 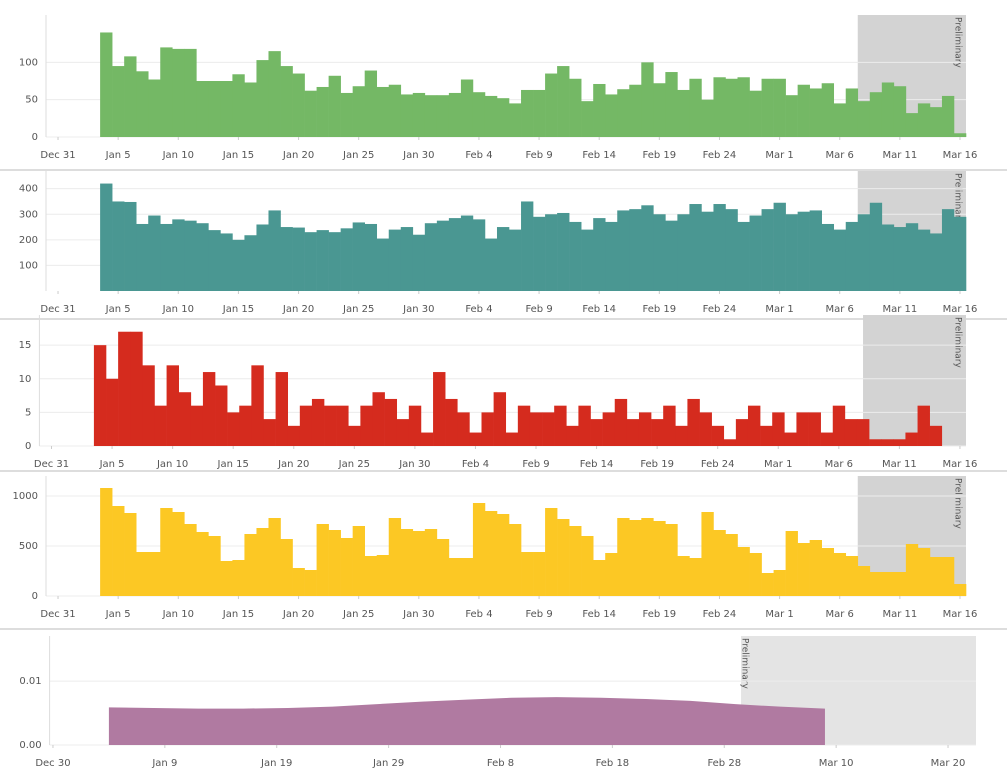 I want to click on x-tick-label: Mar 16, so click(x=960, y=309).